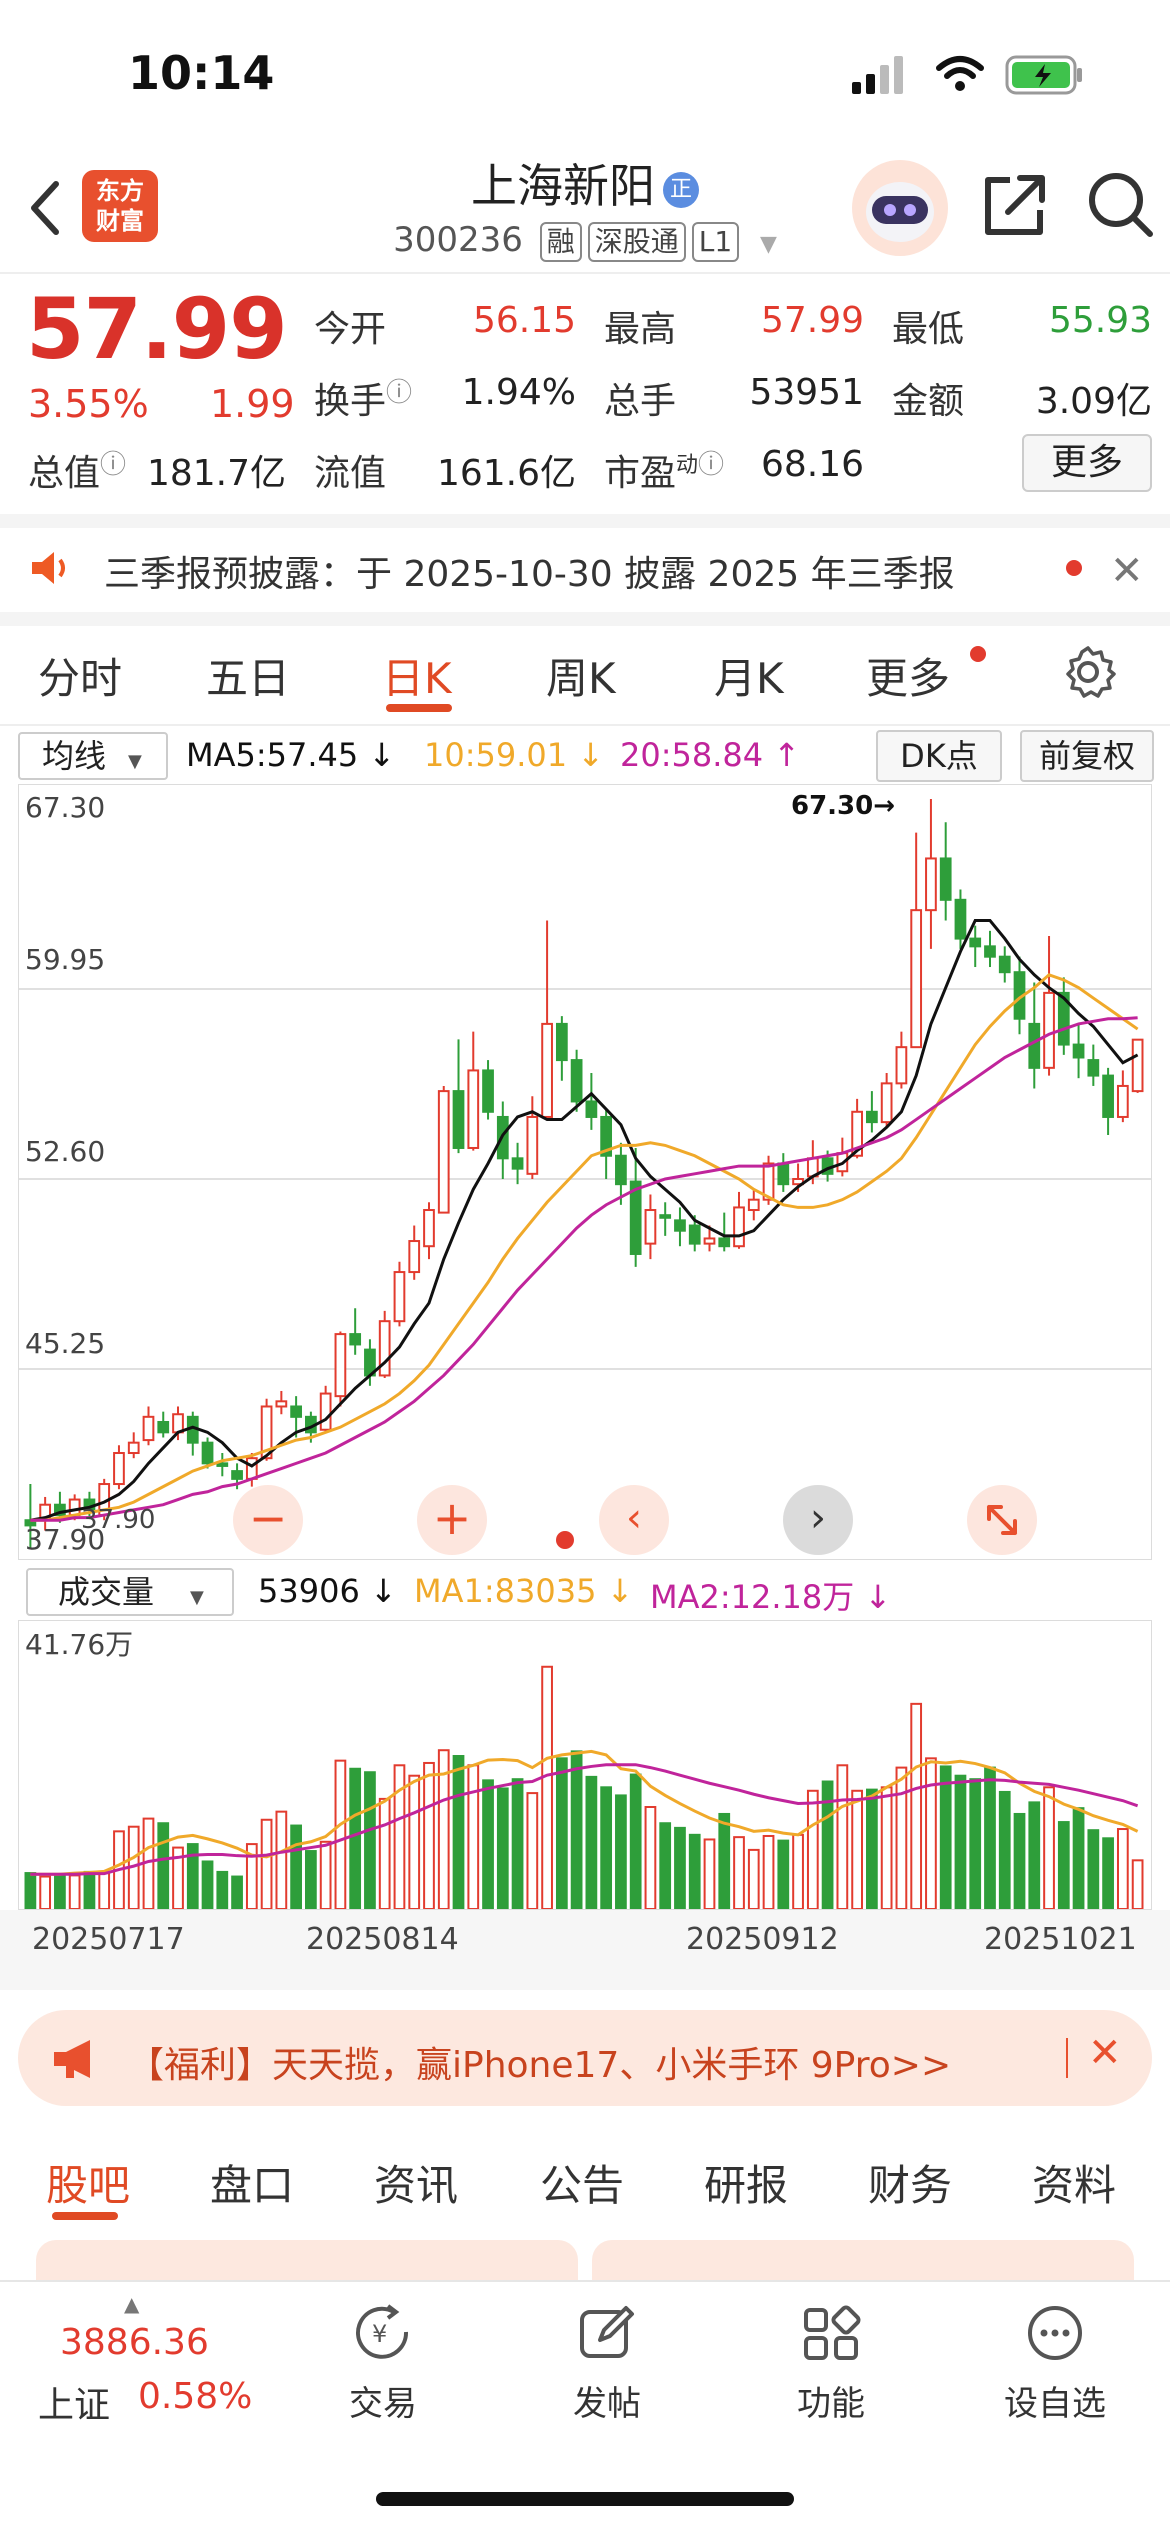  What do you see at coordinates (831, 2404) in the screenshot?
I see `nav-functions: 功能` at bounding box center [831, 2404].